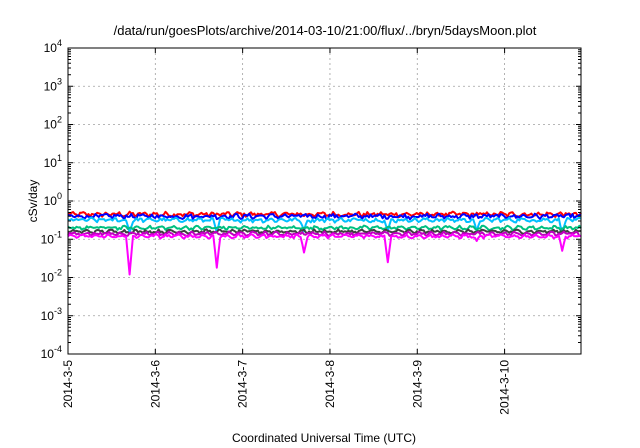 The image size is (640, 448). Describe the element at coordinates (330, 384) in the screenshot. I see `x-tick-label: 2014-3-8` at that location.